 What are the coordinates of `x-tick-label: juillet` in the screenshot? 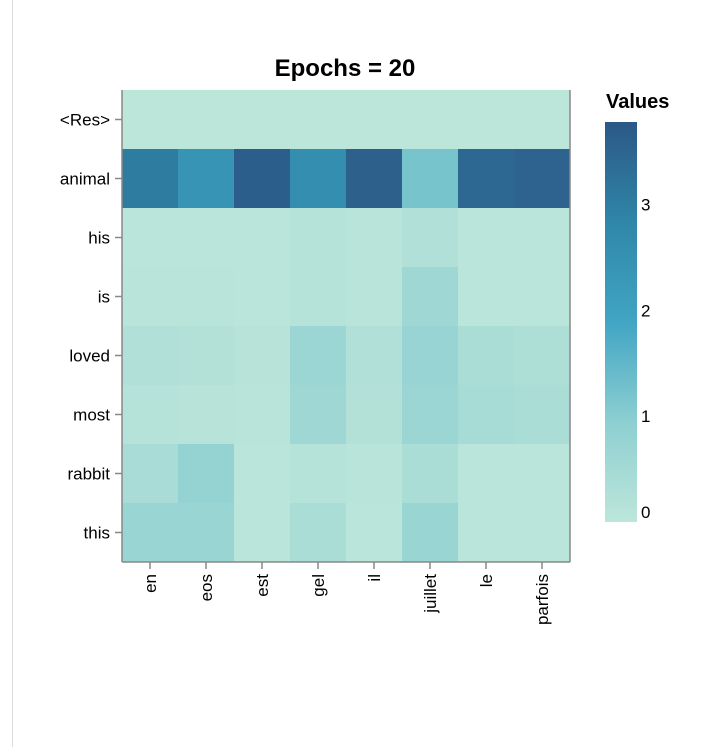 It's located at (430, 594).